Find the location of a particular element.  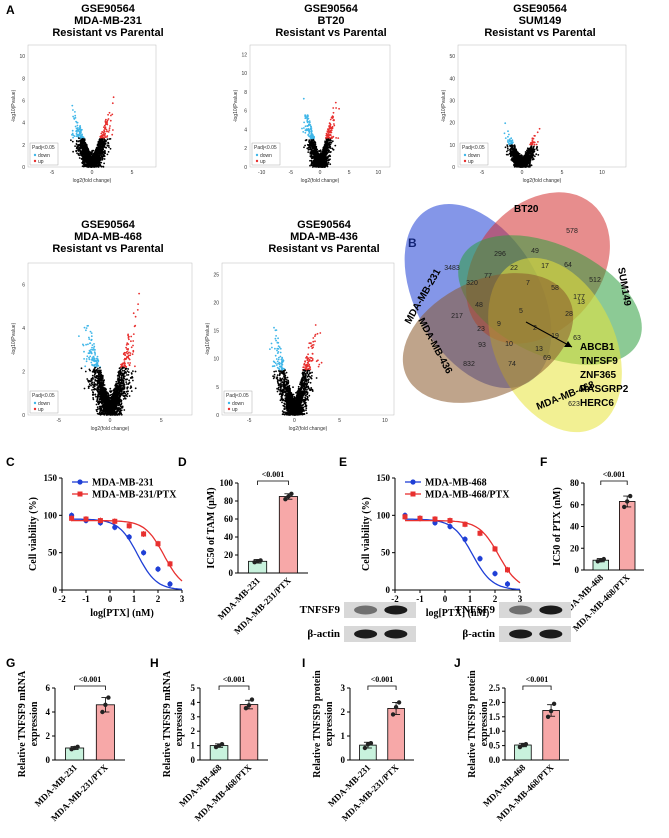

volcano-x-tick: 10 is located at coordinates (379, 173).